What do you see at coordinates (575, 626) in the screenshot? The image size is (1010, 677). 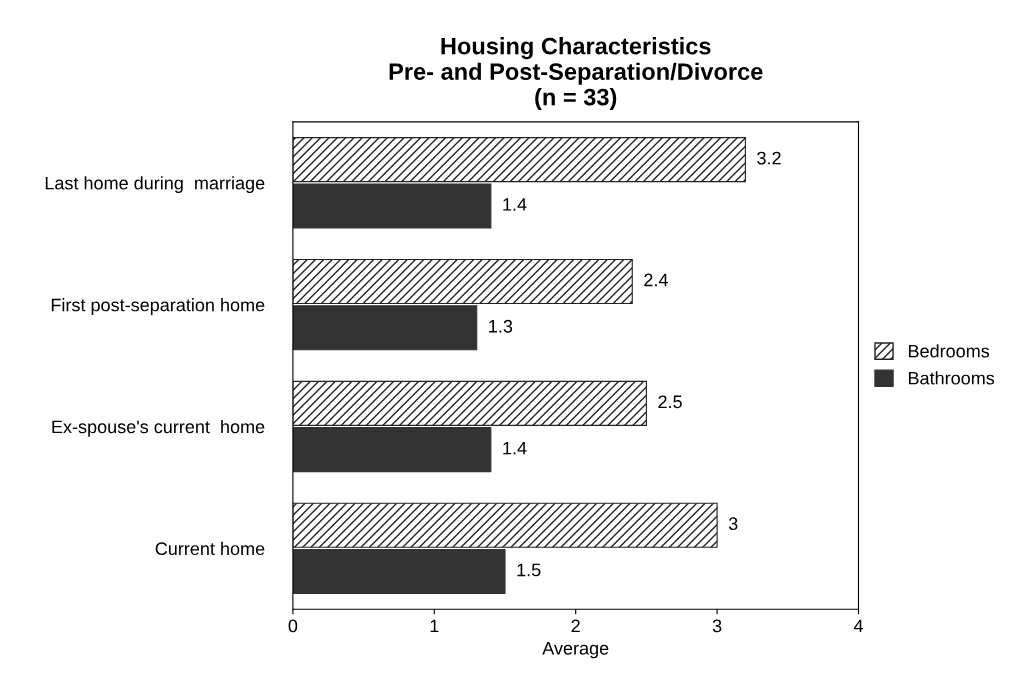 I see `x-tick-label: 2` at bounding box center [575, 626].